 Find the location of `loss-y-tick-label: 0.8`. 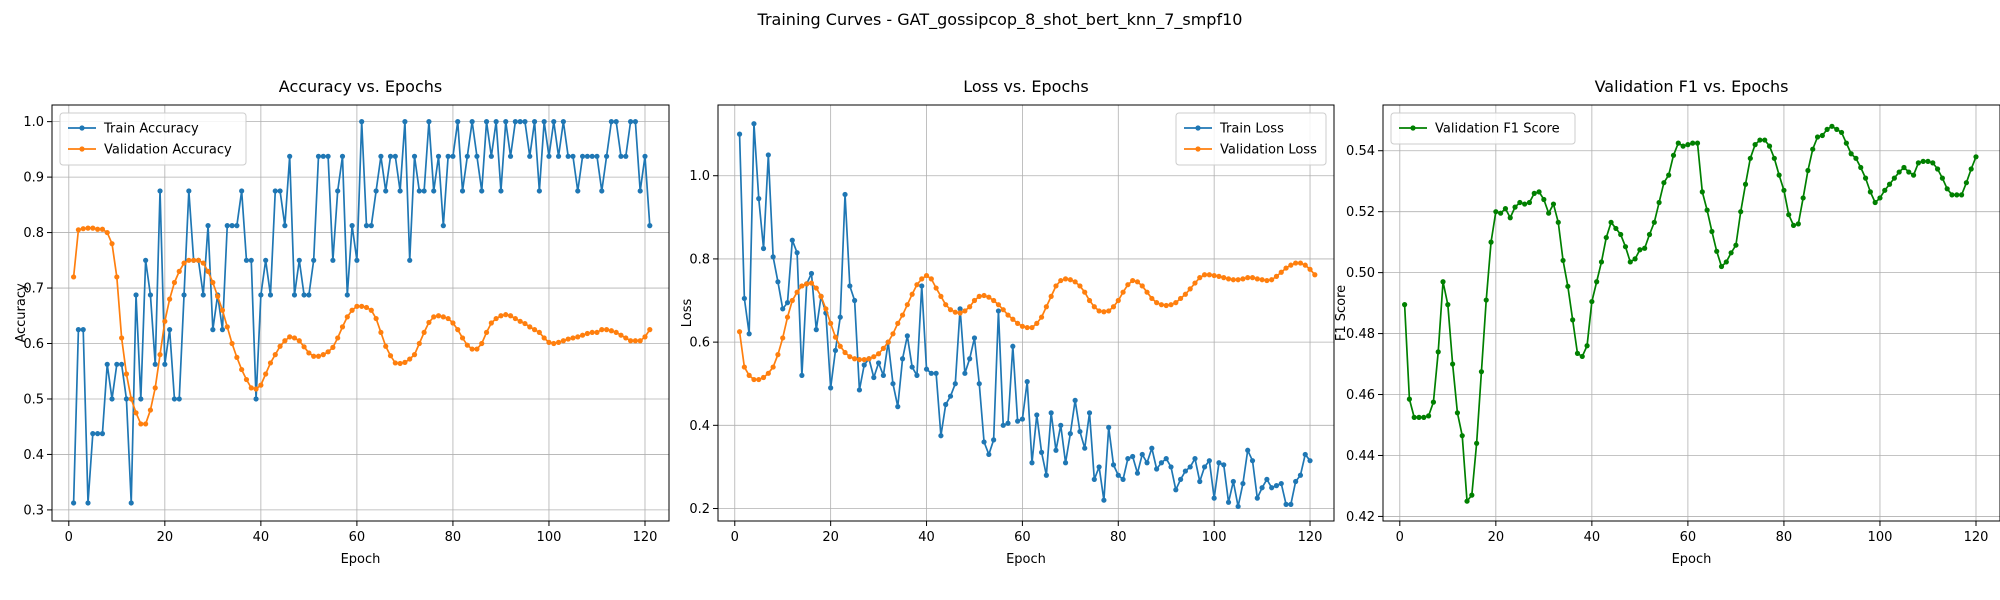

loss-y-tick-label: 0.8 is located at coordinates (699, 259).